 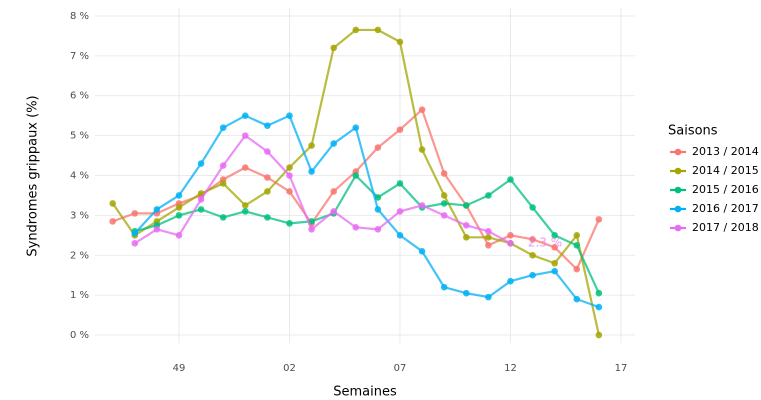 What do you see at coordinates (621, 368) in the screenshot?
I see `x-tick-label: 17` at bounding box center [621, 368].